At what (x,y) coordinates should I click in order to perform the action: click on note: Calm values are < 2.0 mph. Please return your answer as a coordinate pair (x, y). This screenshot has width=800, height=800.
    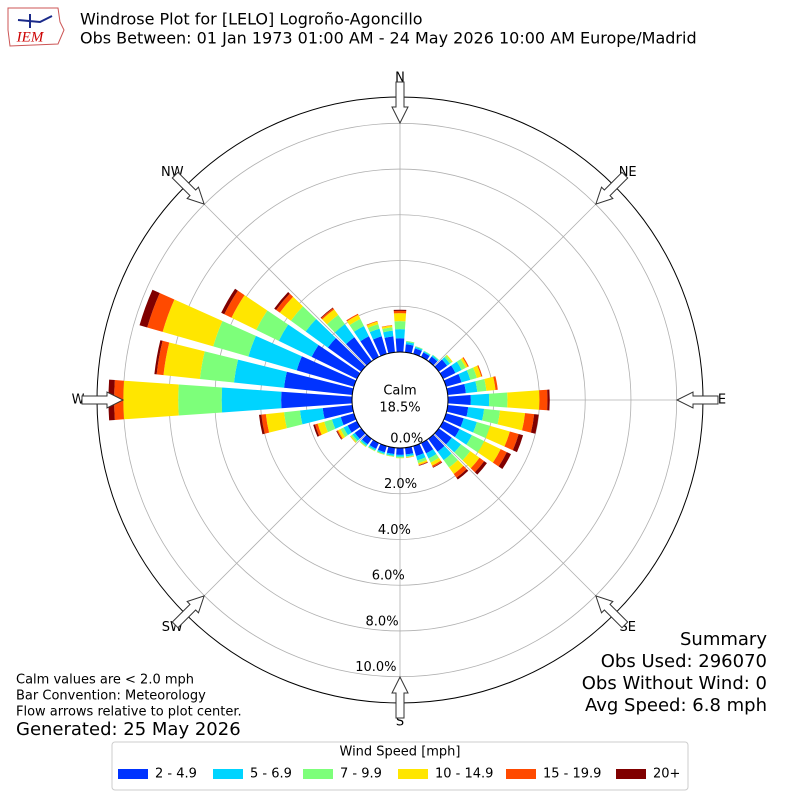
    Looking at the image, I should click on (105, 680).